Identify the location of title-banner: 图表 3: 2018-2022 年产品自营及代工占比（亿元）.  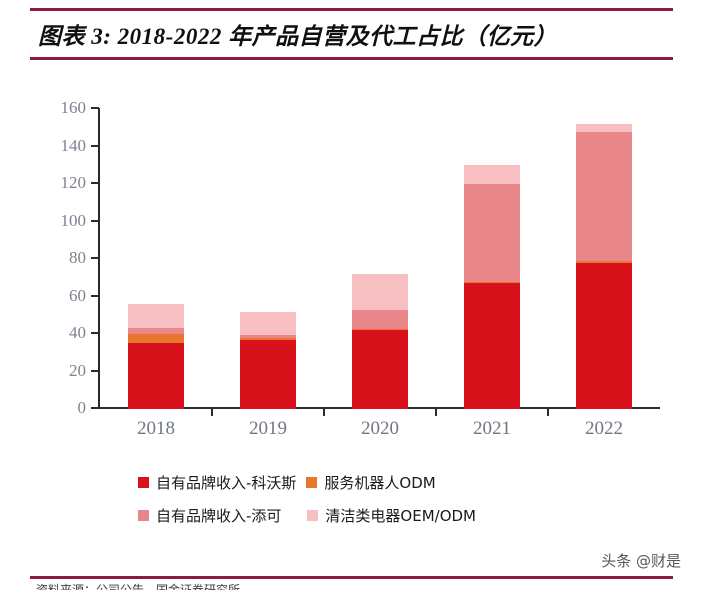
(351, 34).